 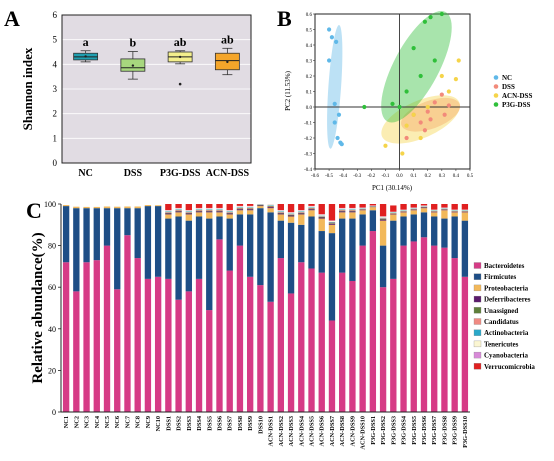 What do you see at coordinates (55, 114) in the screenshot?
I see `boxplot-y-tick-label: 2` at bounding box center [55, 114].